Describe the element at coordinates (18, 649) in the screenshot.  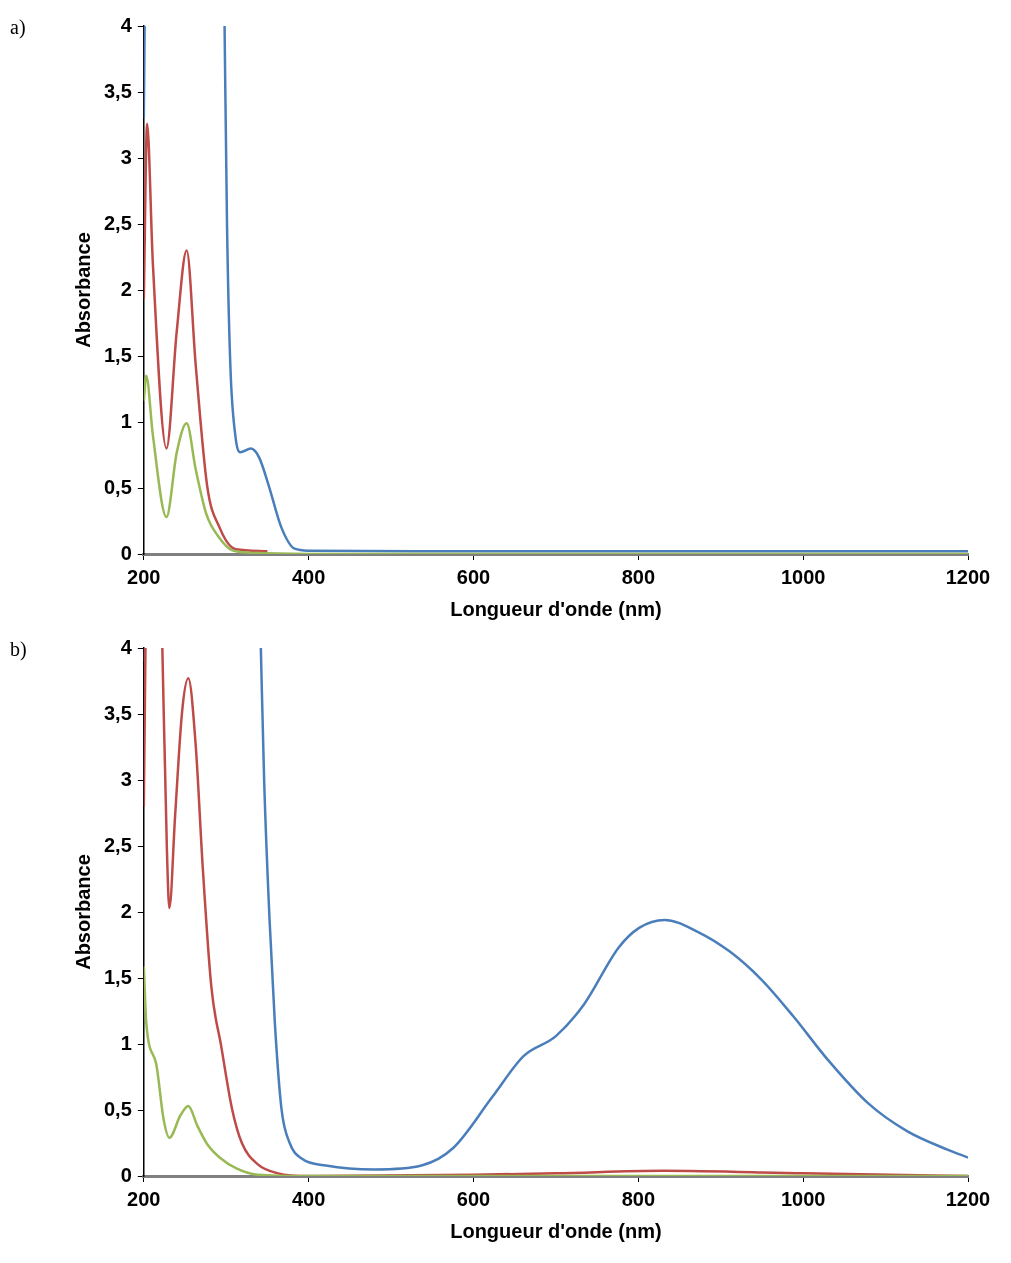
I see `chart-title: b)` at that location.